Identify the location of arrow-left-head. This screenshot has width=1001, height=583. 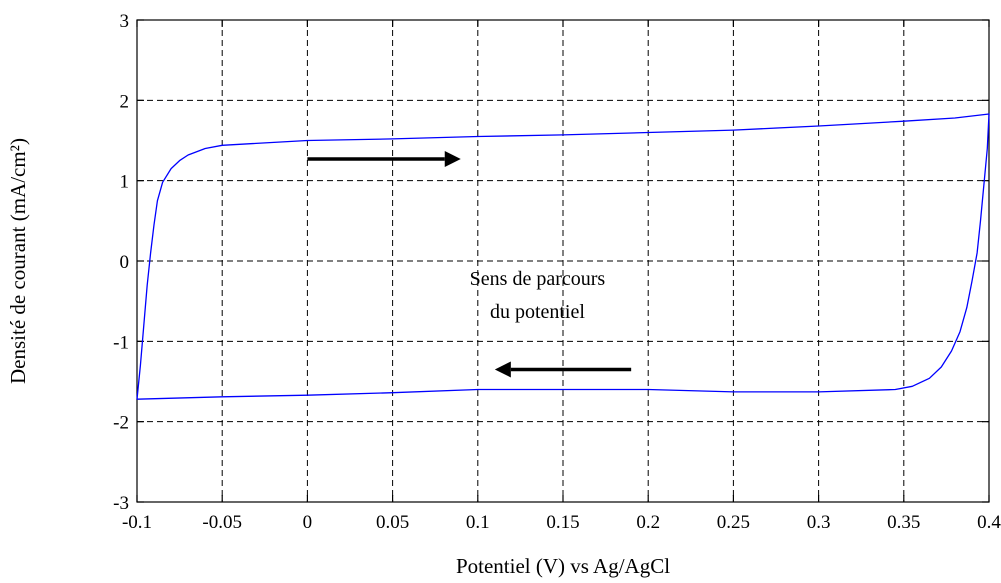
(502, 369).